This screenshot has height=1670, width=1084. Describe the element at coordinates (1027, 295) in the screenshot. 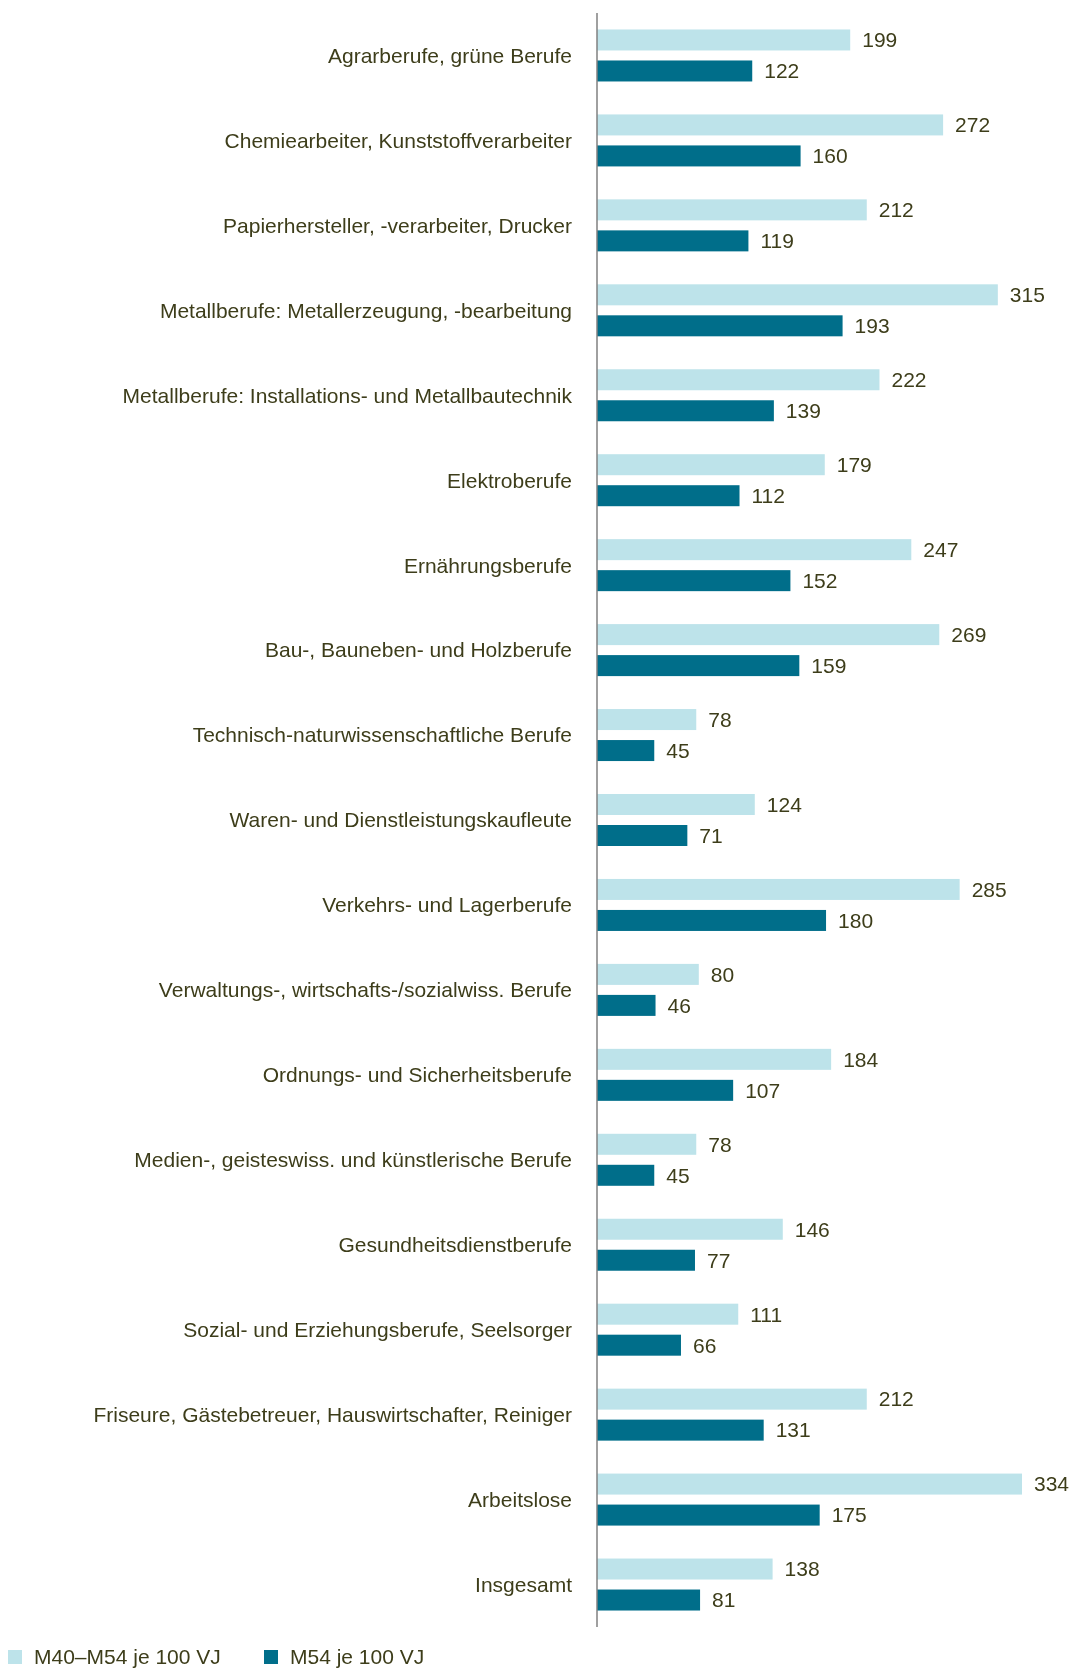

I see `data-label: 315` at that location.